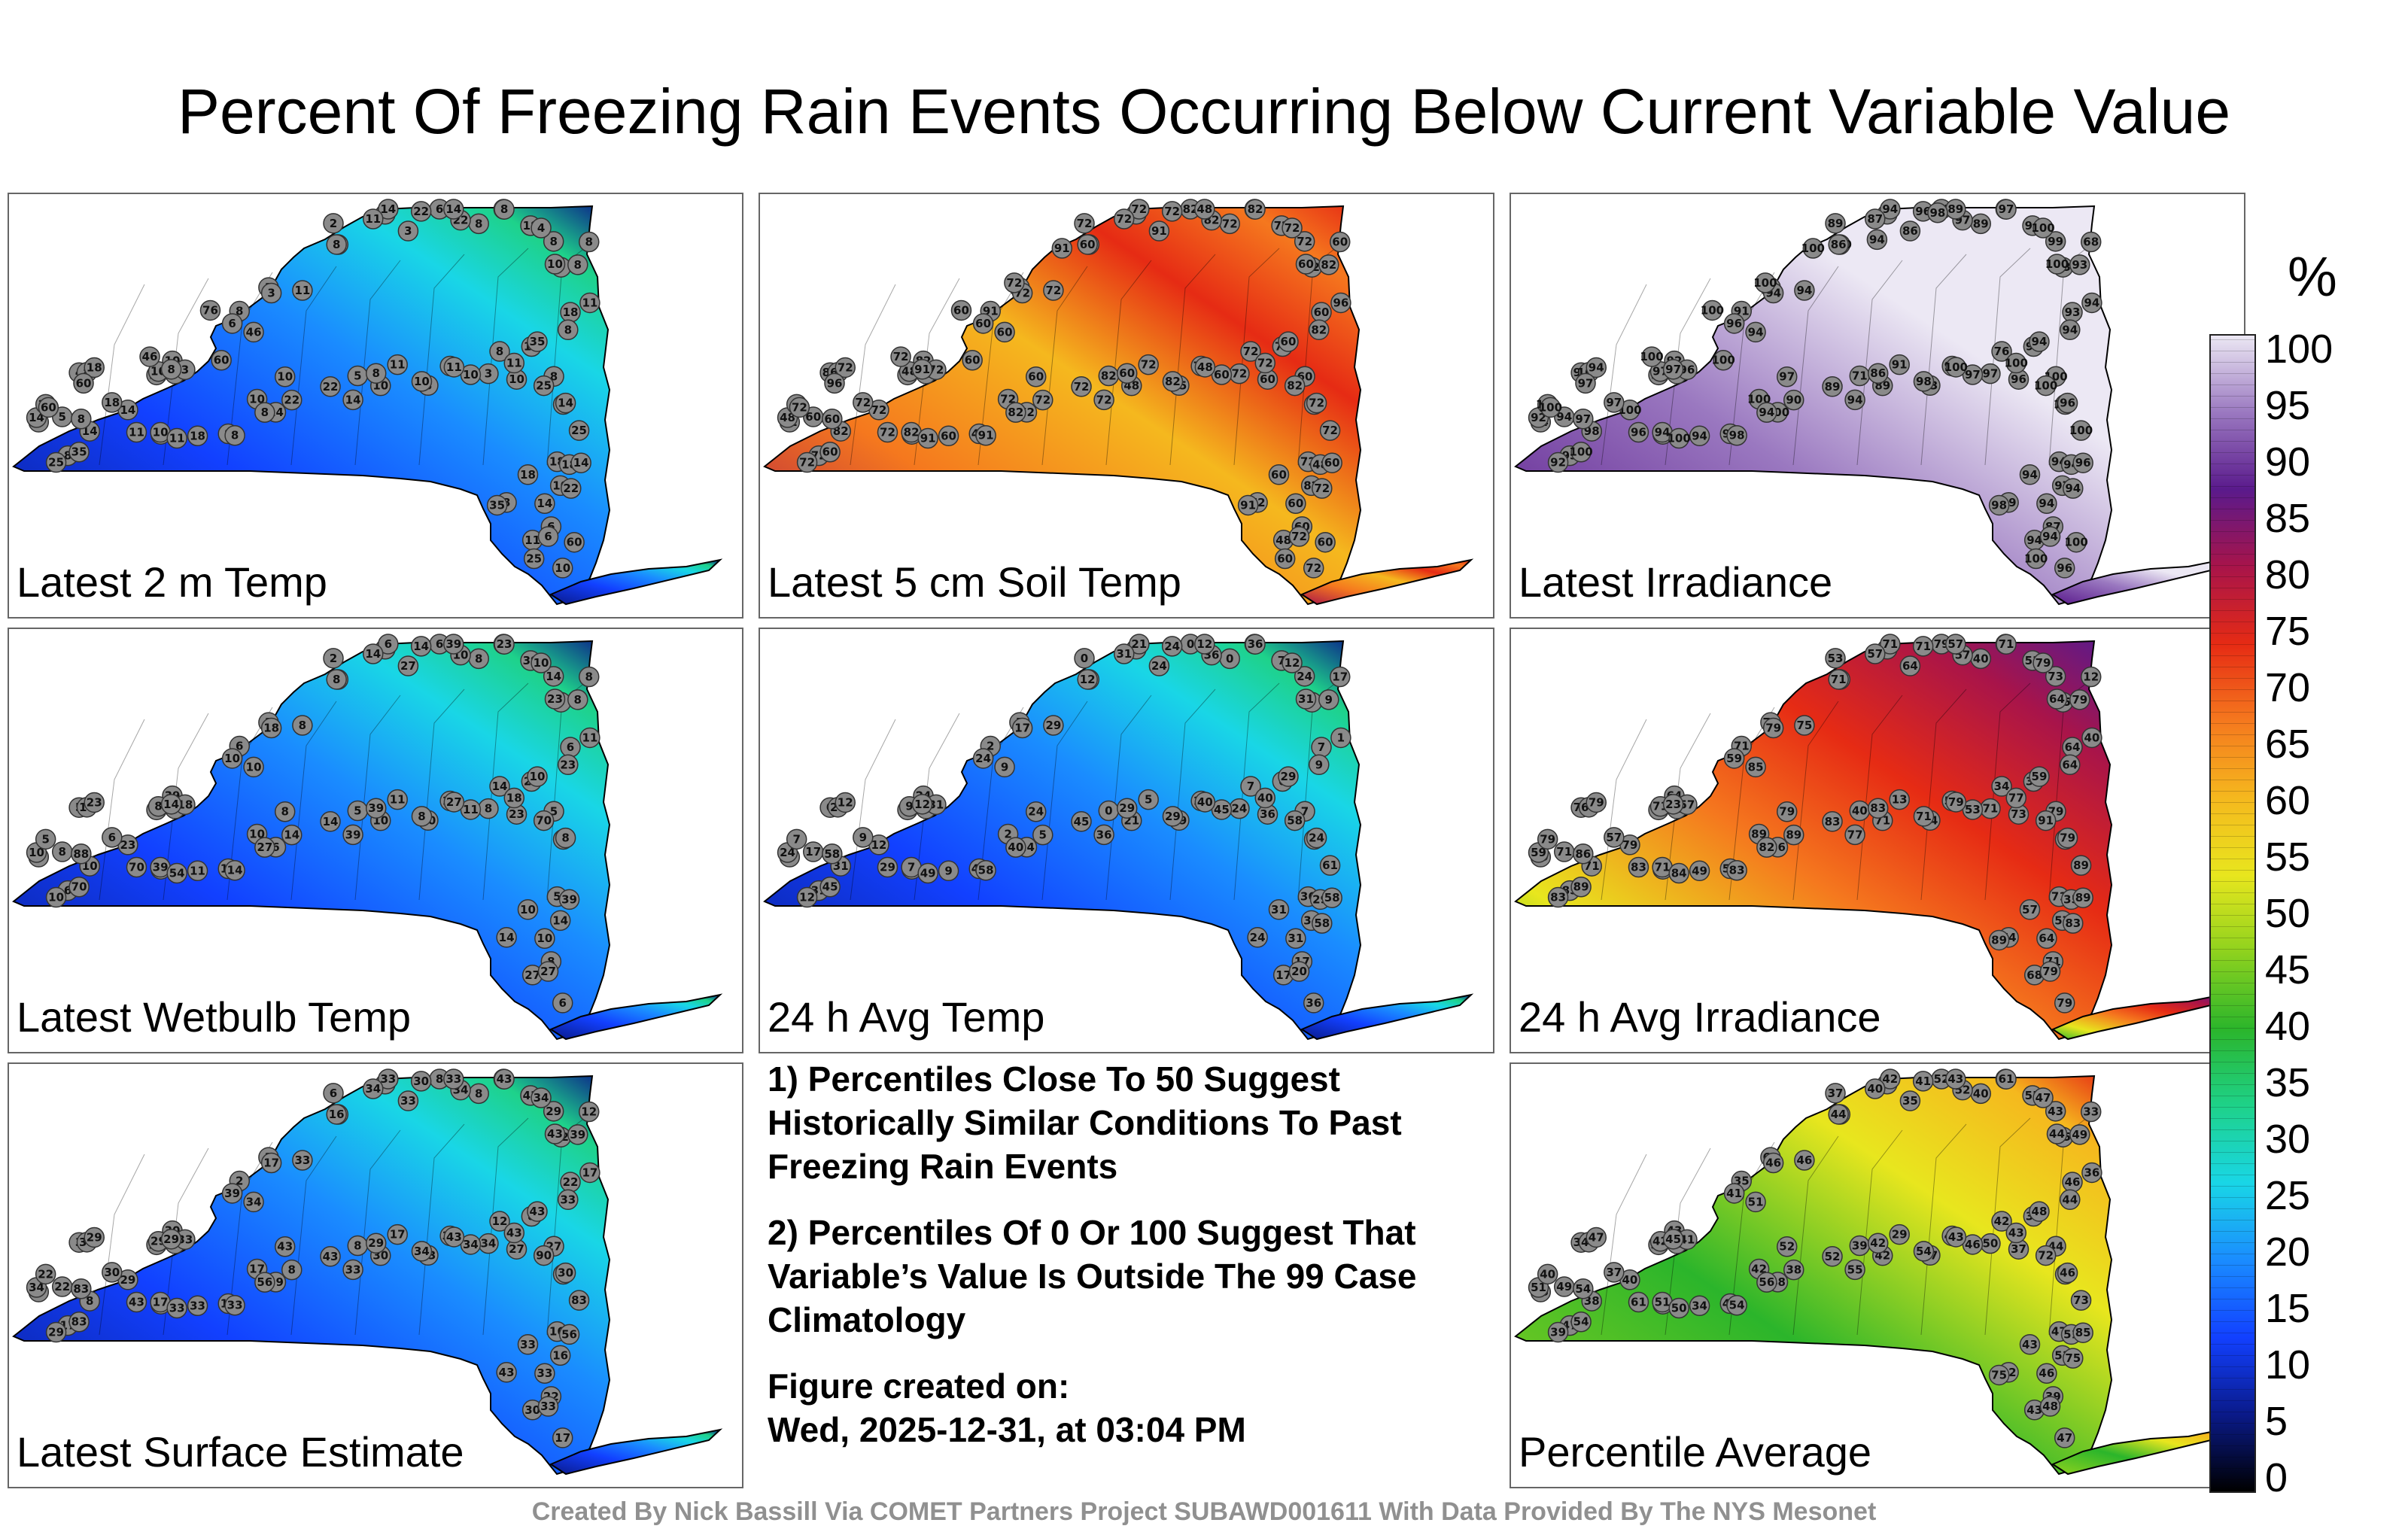  What do you see at coordinates (1248, 505) in the screenshot?
I see `station-marker: 91` at bounding box center [1248, 505].